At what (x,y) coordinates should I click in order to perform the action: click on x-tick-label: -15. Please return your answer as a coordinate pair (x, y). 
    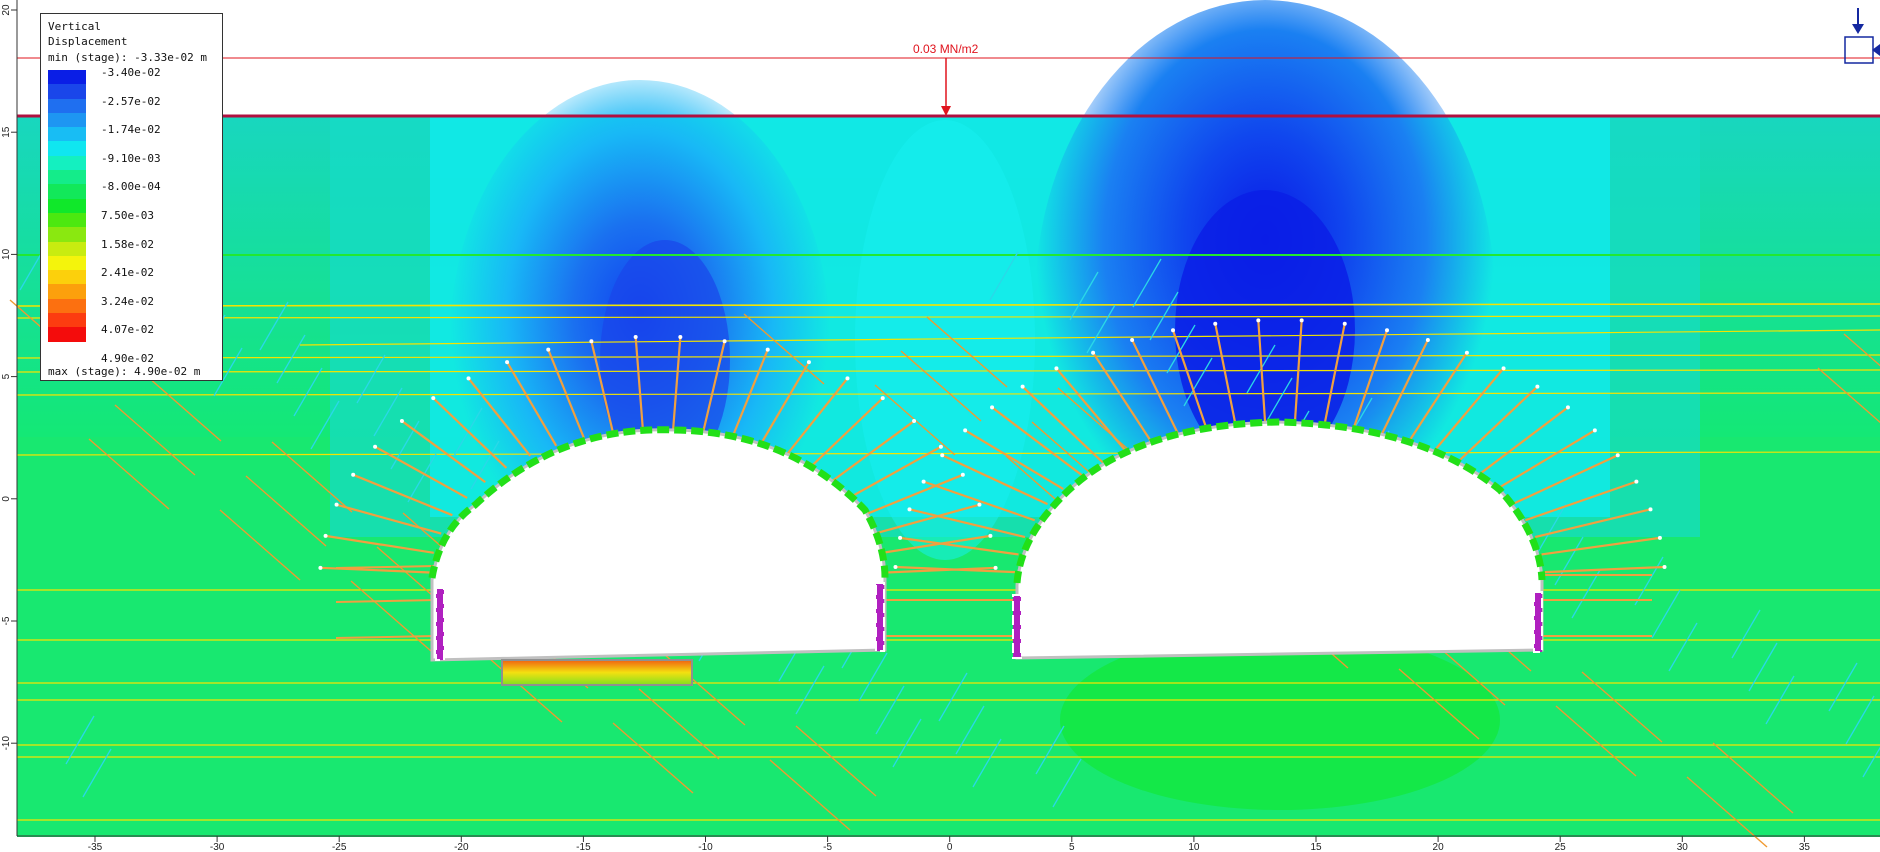
    Looking at the image, I should click on (583, 847).